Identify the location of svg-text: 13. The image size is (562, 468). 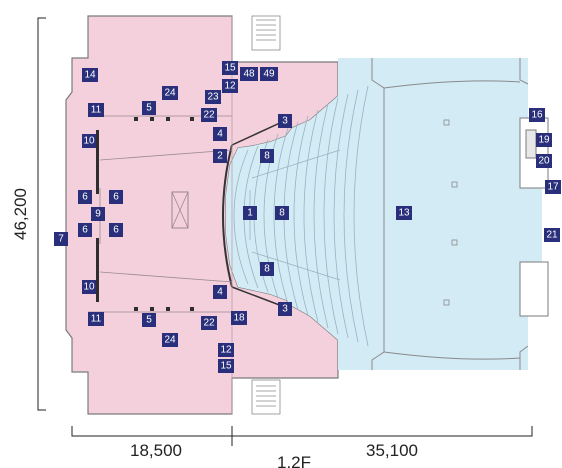
(404, 213).